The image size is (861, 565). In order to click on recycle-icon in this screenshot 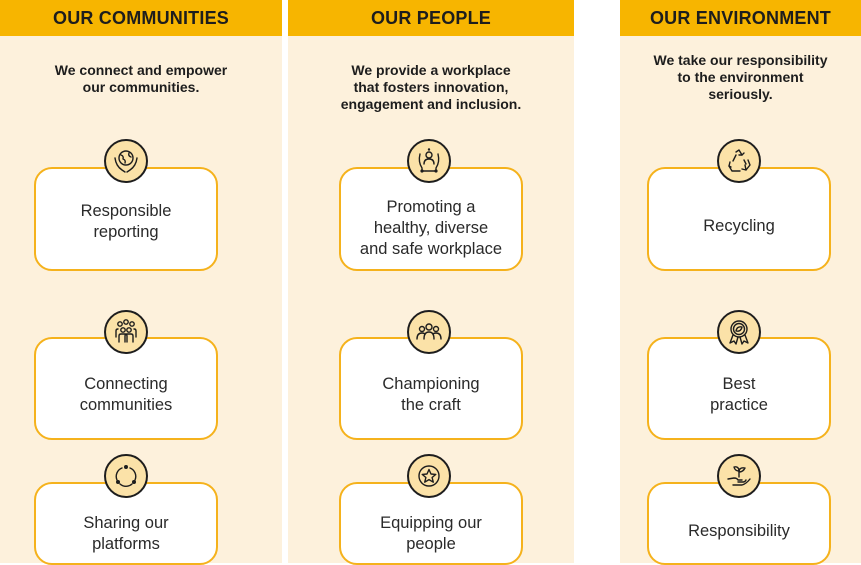, I will do `click(739, 161)`.